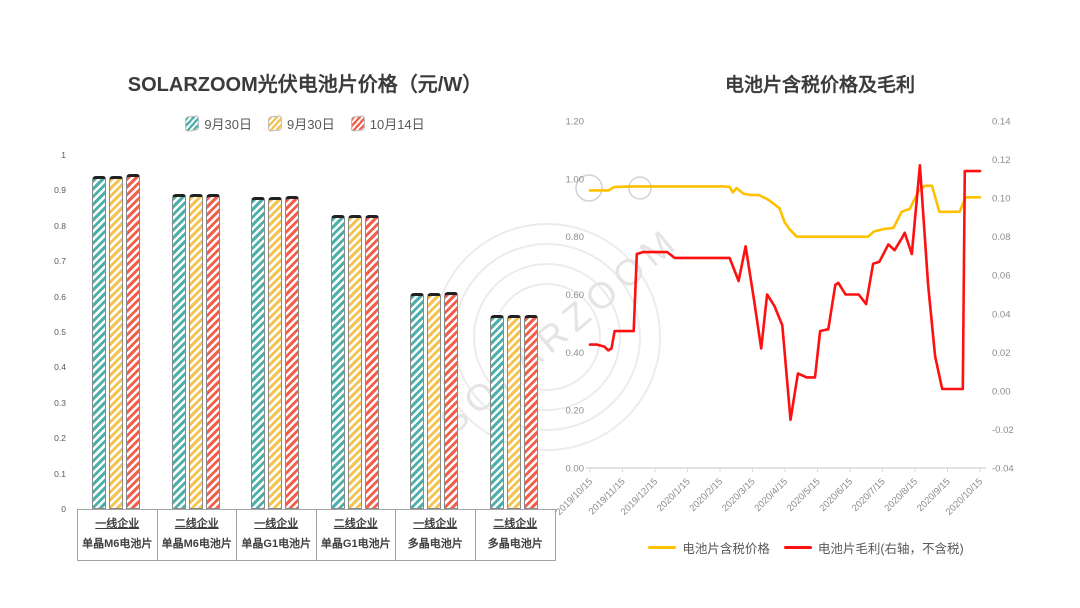 This screenshot has height=608, width=1080. I want to click on right-axis-tick-label: 0.14, so click(1001, 122).